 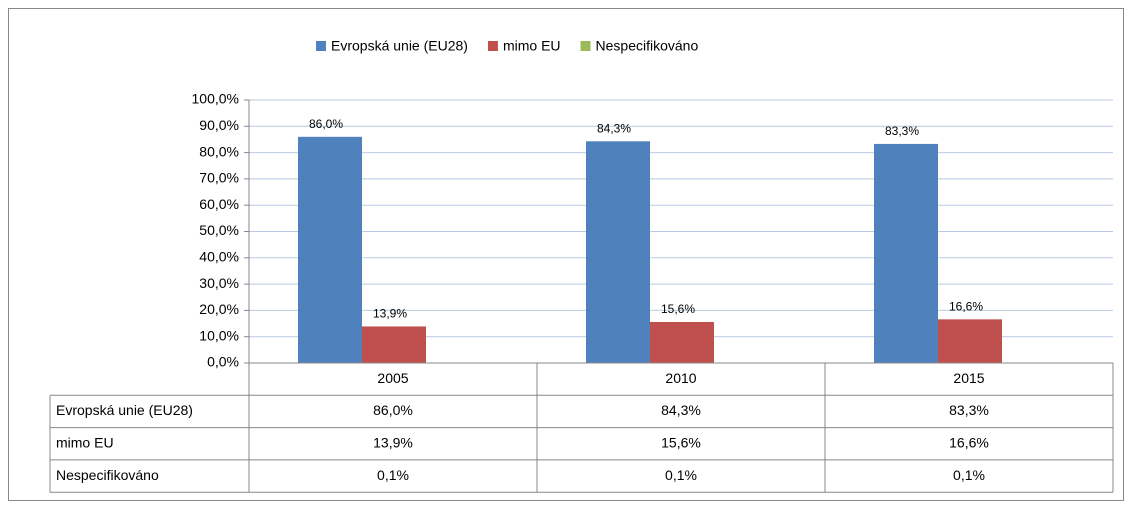 What do you see at coordinates (532, 46) in the screenshot?
I see `legend-label: mimo EU` at bounding box center [532, 46].